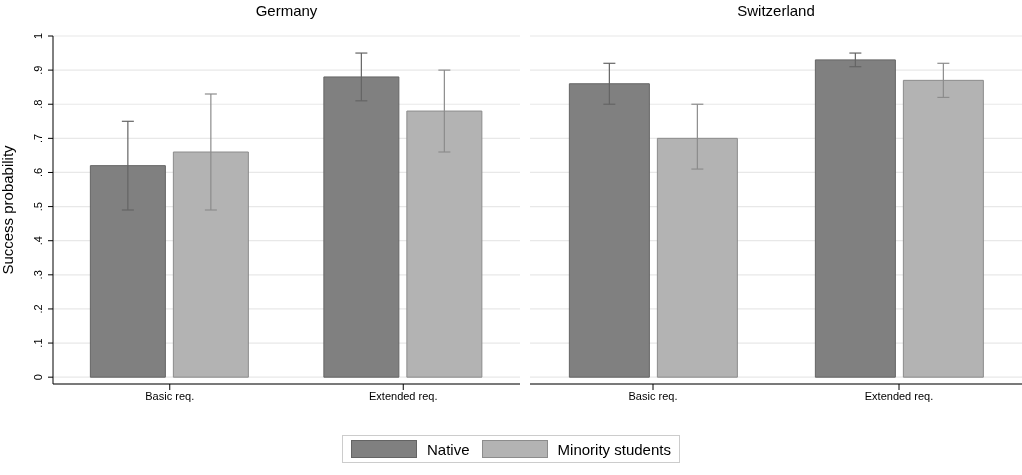 This screenshot has width=1022, height=475. Describe the element at coordinates (38, 241) in the screenshot. I see `y-tick-label: .4` at that location.